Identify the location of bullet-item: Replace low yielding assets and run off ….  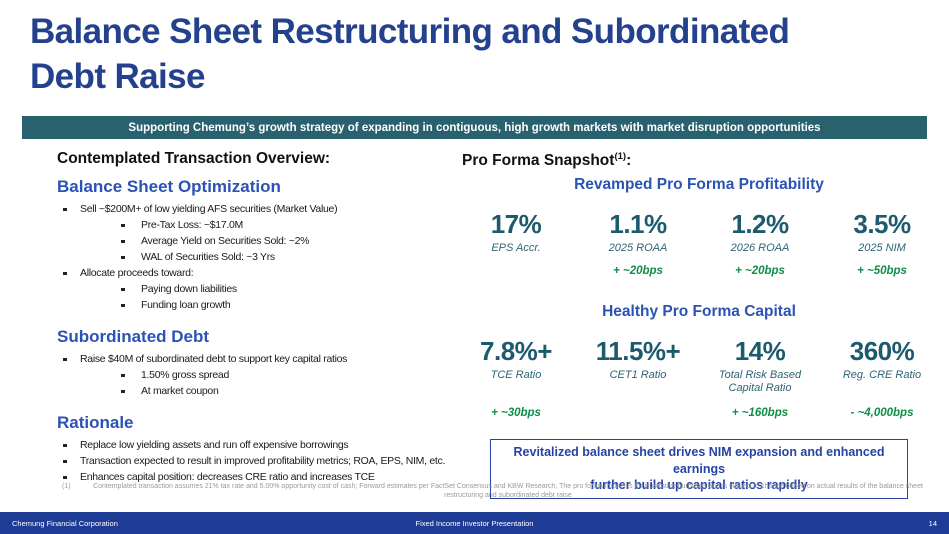
(263, 445).